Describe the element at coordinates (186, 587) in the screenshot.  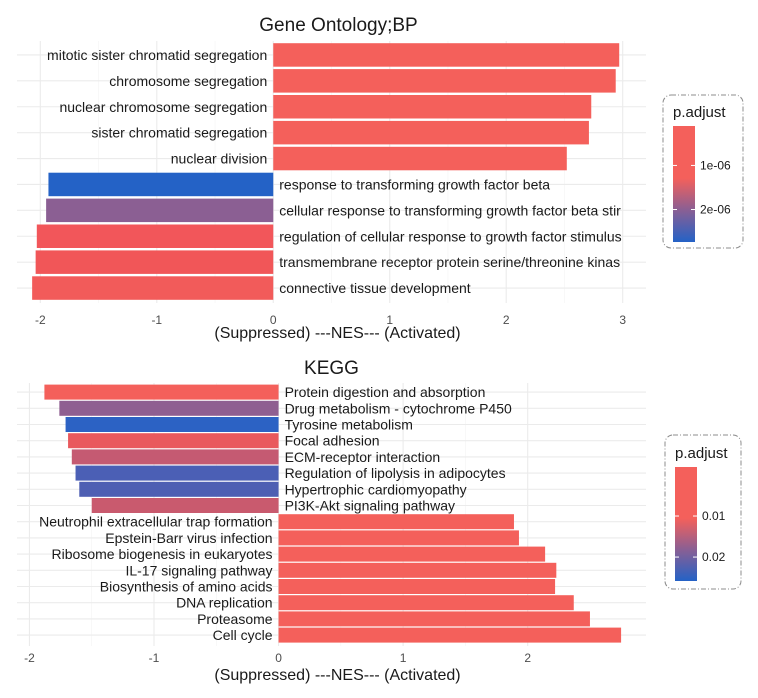
I see `bar-label: Biosynthesis of amino acids` at that location.